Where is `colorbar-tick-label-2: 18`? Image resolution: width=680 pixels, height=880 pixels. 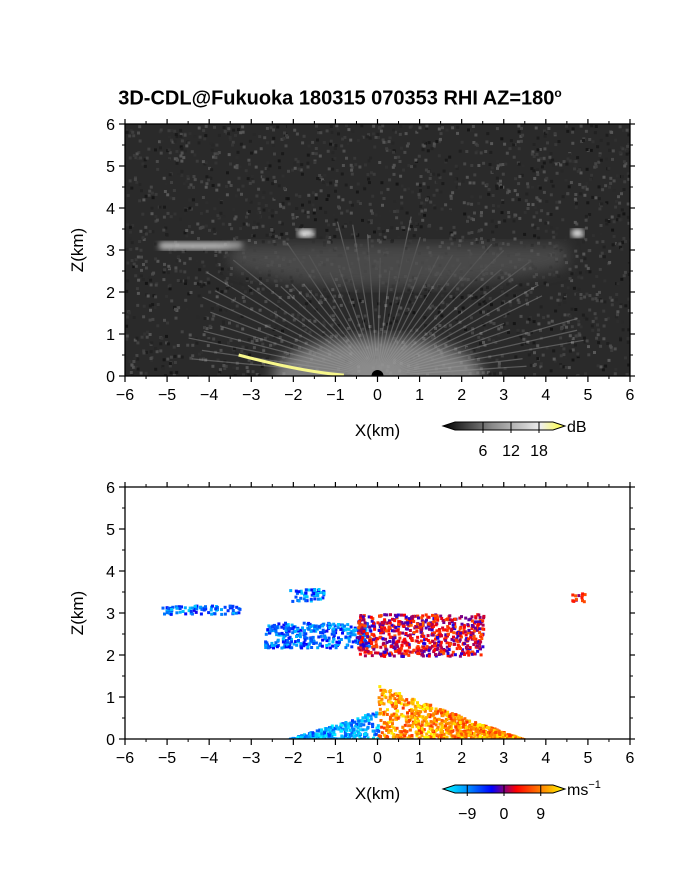 colorbar-tick-label-2: 18 is located at coordinates (539, 451).